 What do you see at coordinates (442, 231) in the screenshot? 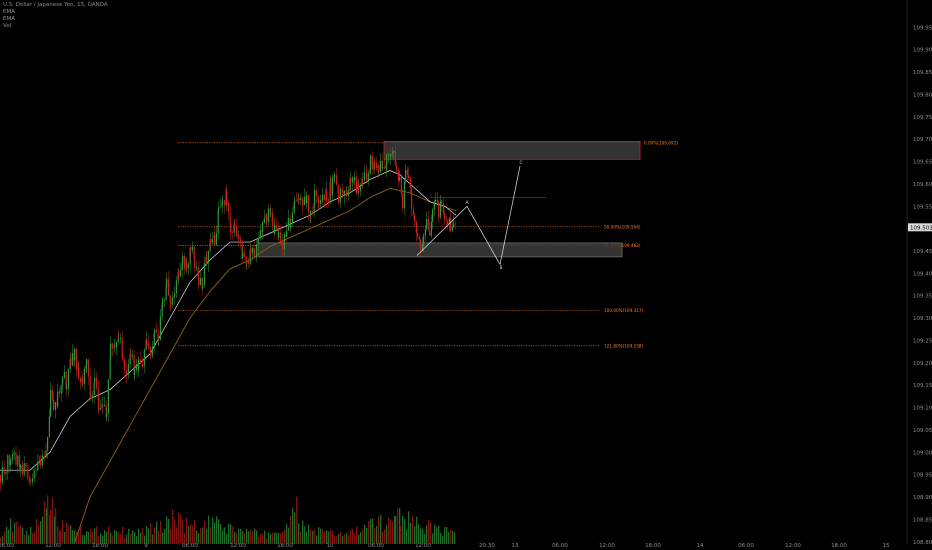
I see `wave-A-line` at bounding box center [442, 231].